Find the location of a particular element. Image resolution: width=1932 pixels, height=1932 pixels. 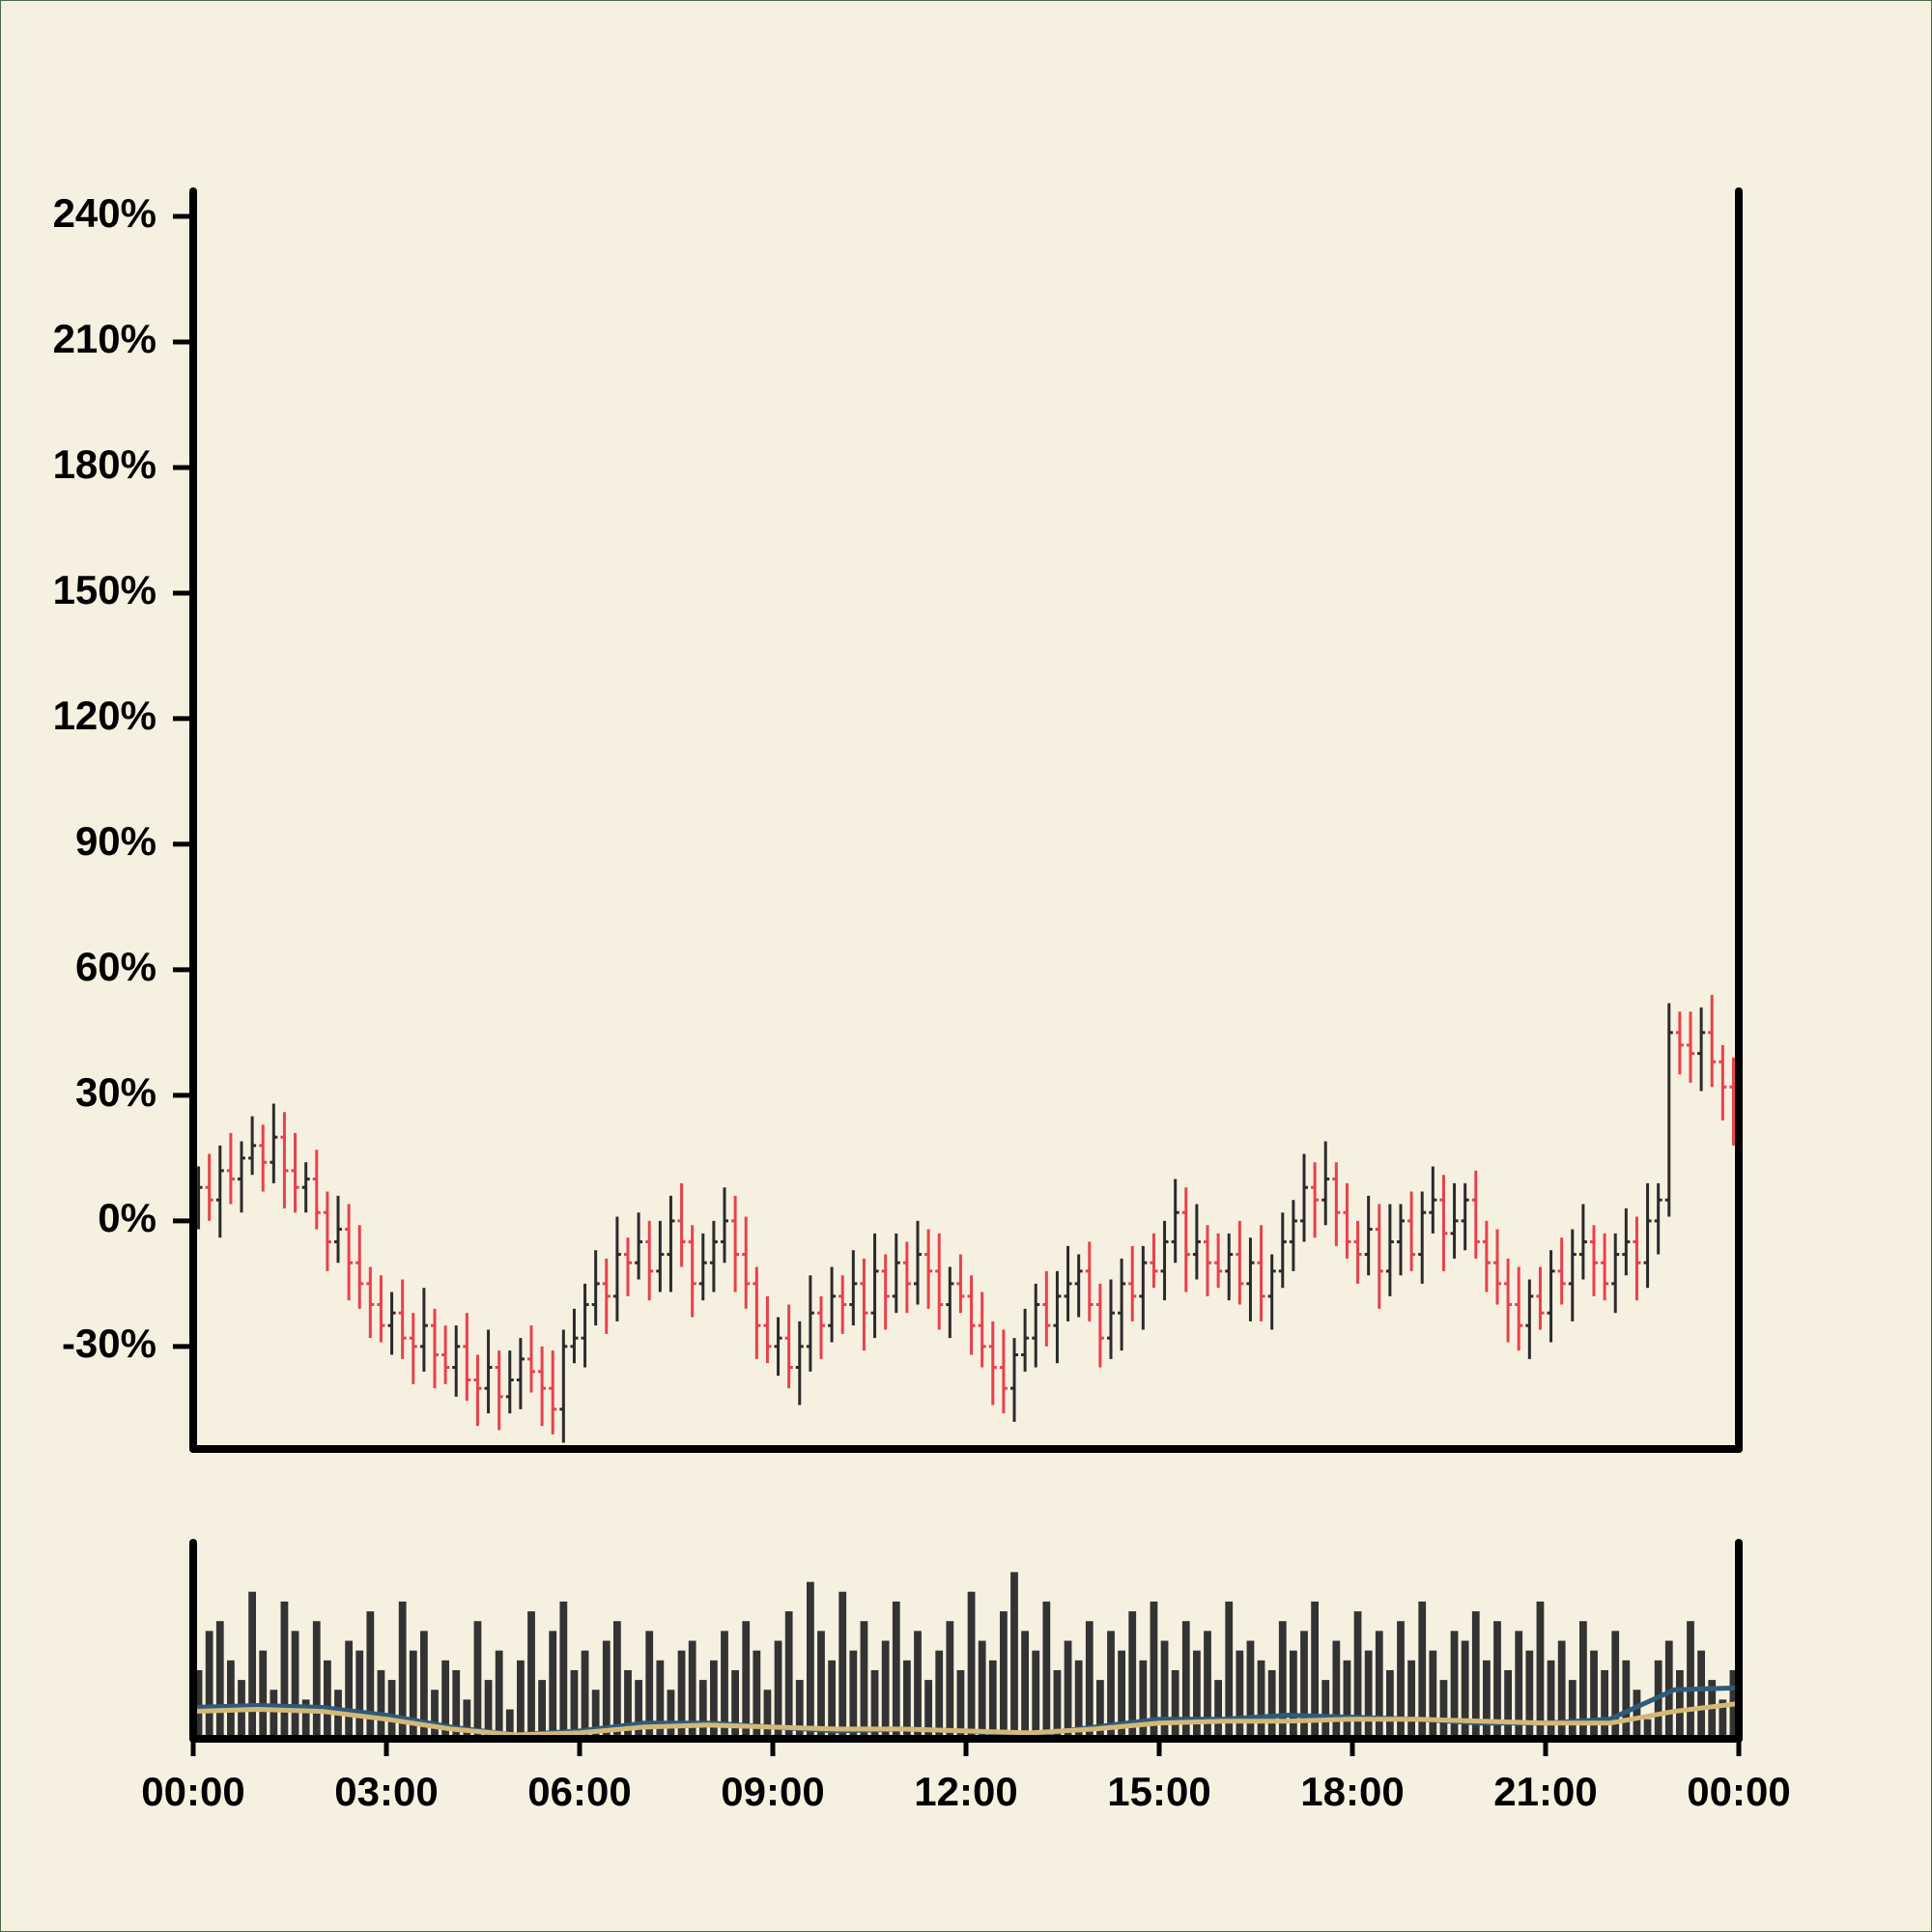

y-tick-label: 180% is located at coordinates (104, 464).